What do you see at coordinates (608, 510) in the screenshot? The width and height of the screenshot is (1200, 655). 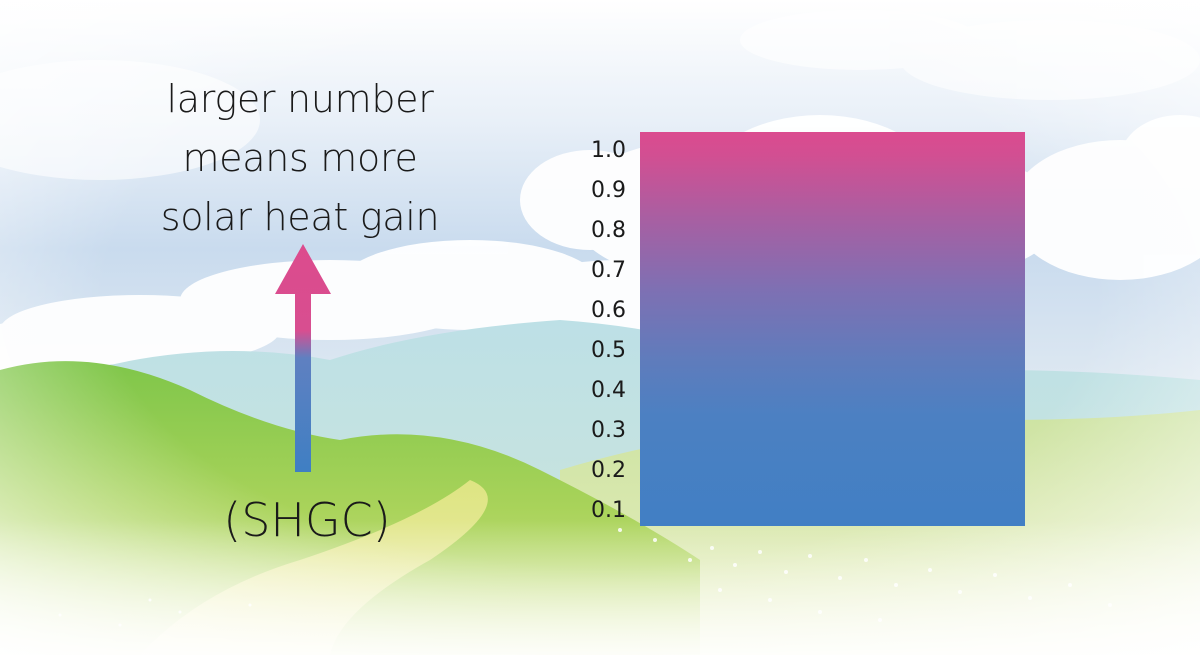 I see `scale-tick-0-1: 0.1` at bounding box center [608, 510].